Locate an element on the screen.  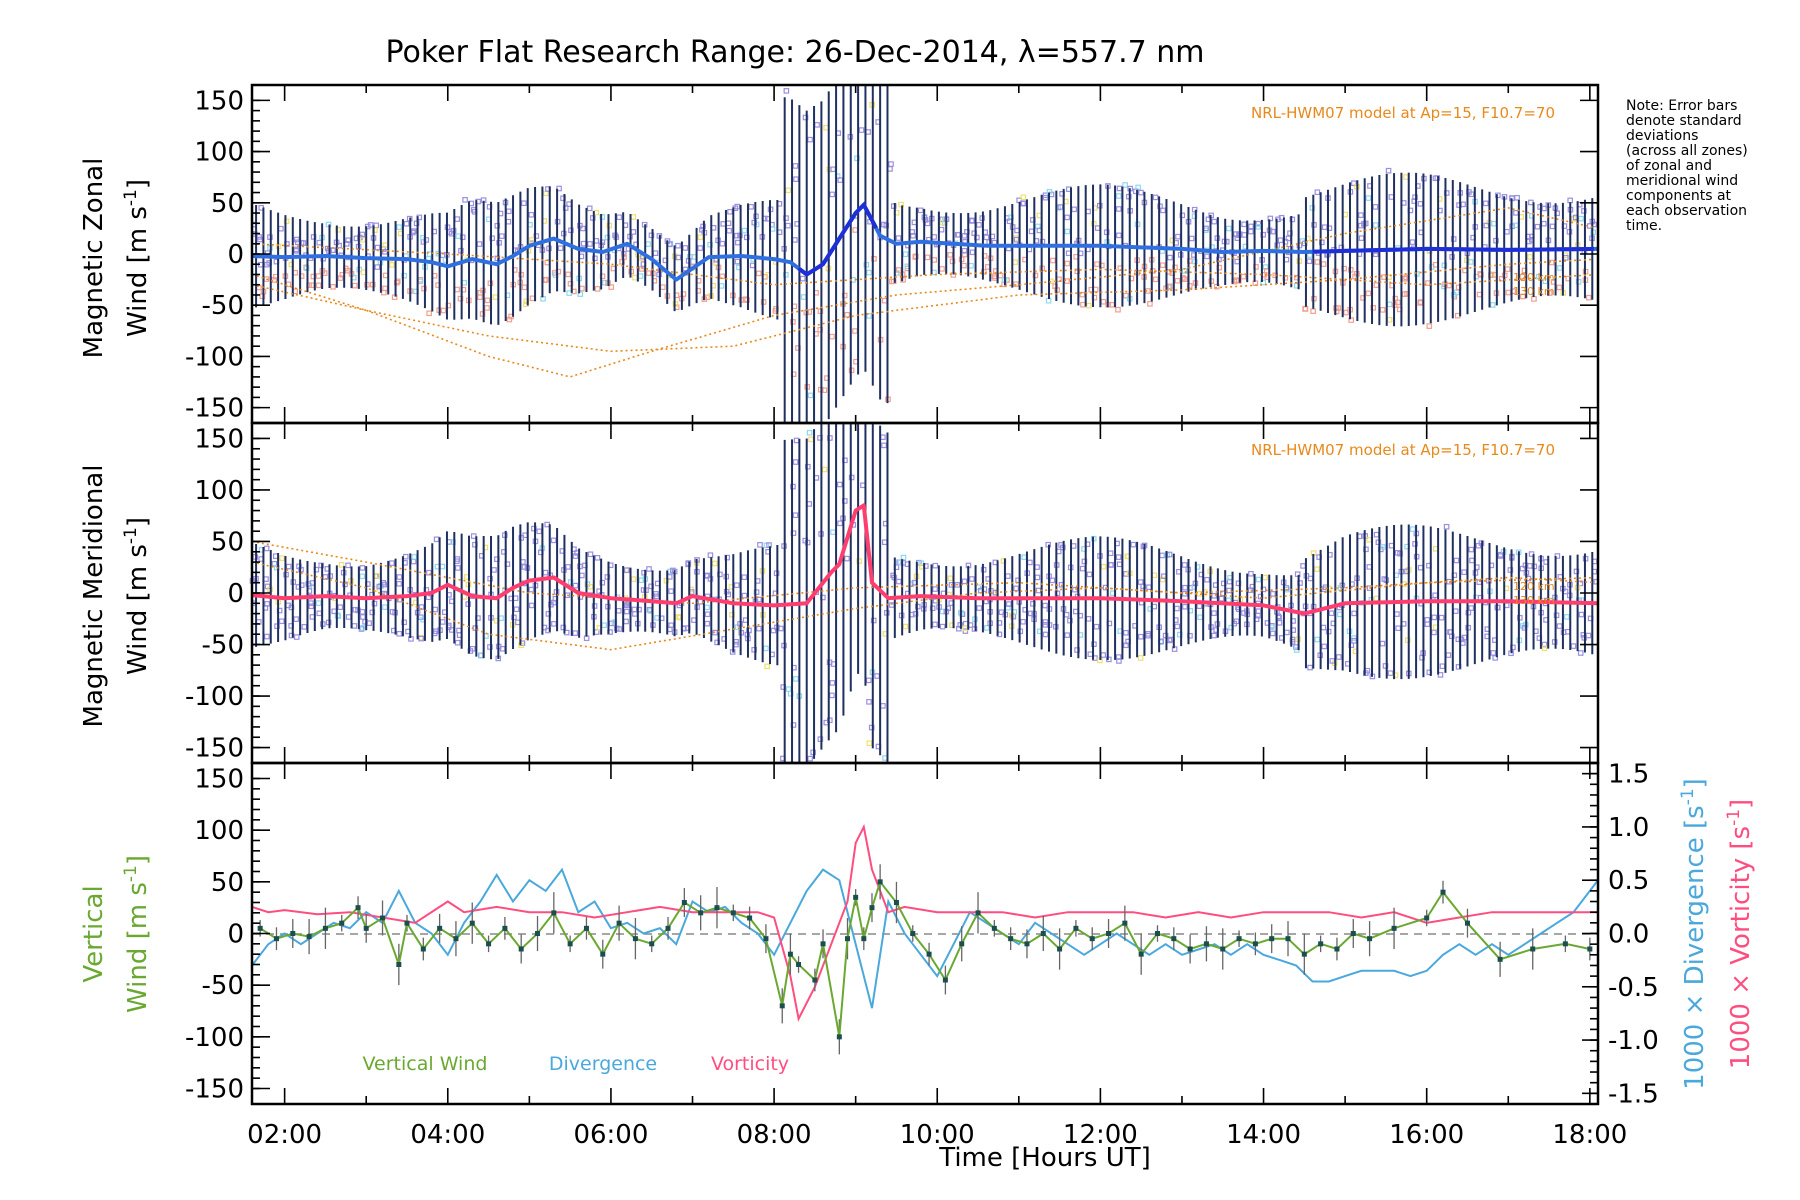
zonal-y-tick-label: 0 is located at coordinates (235, 255).